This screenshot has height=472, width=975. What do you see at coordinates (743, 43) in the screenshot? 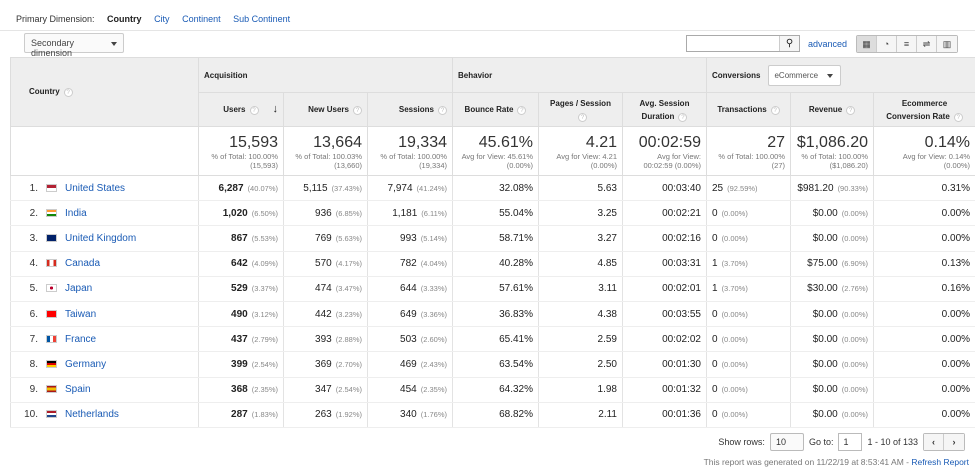
I see `search-input: ⚲` at bounding box center [743, 43].